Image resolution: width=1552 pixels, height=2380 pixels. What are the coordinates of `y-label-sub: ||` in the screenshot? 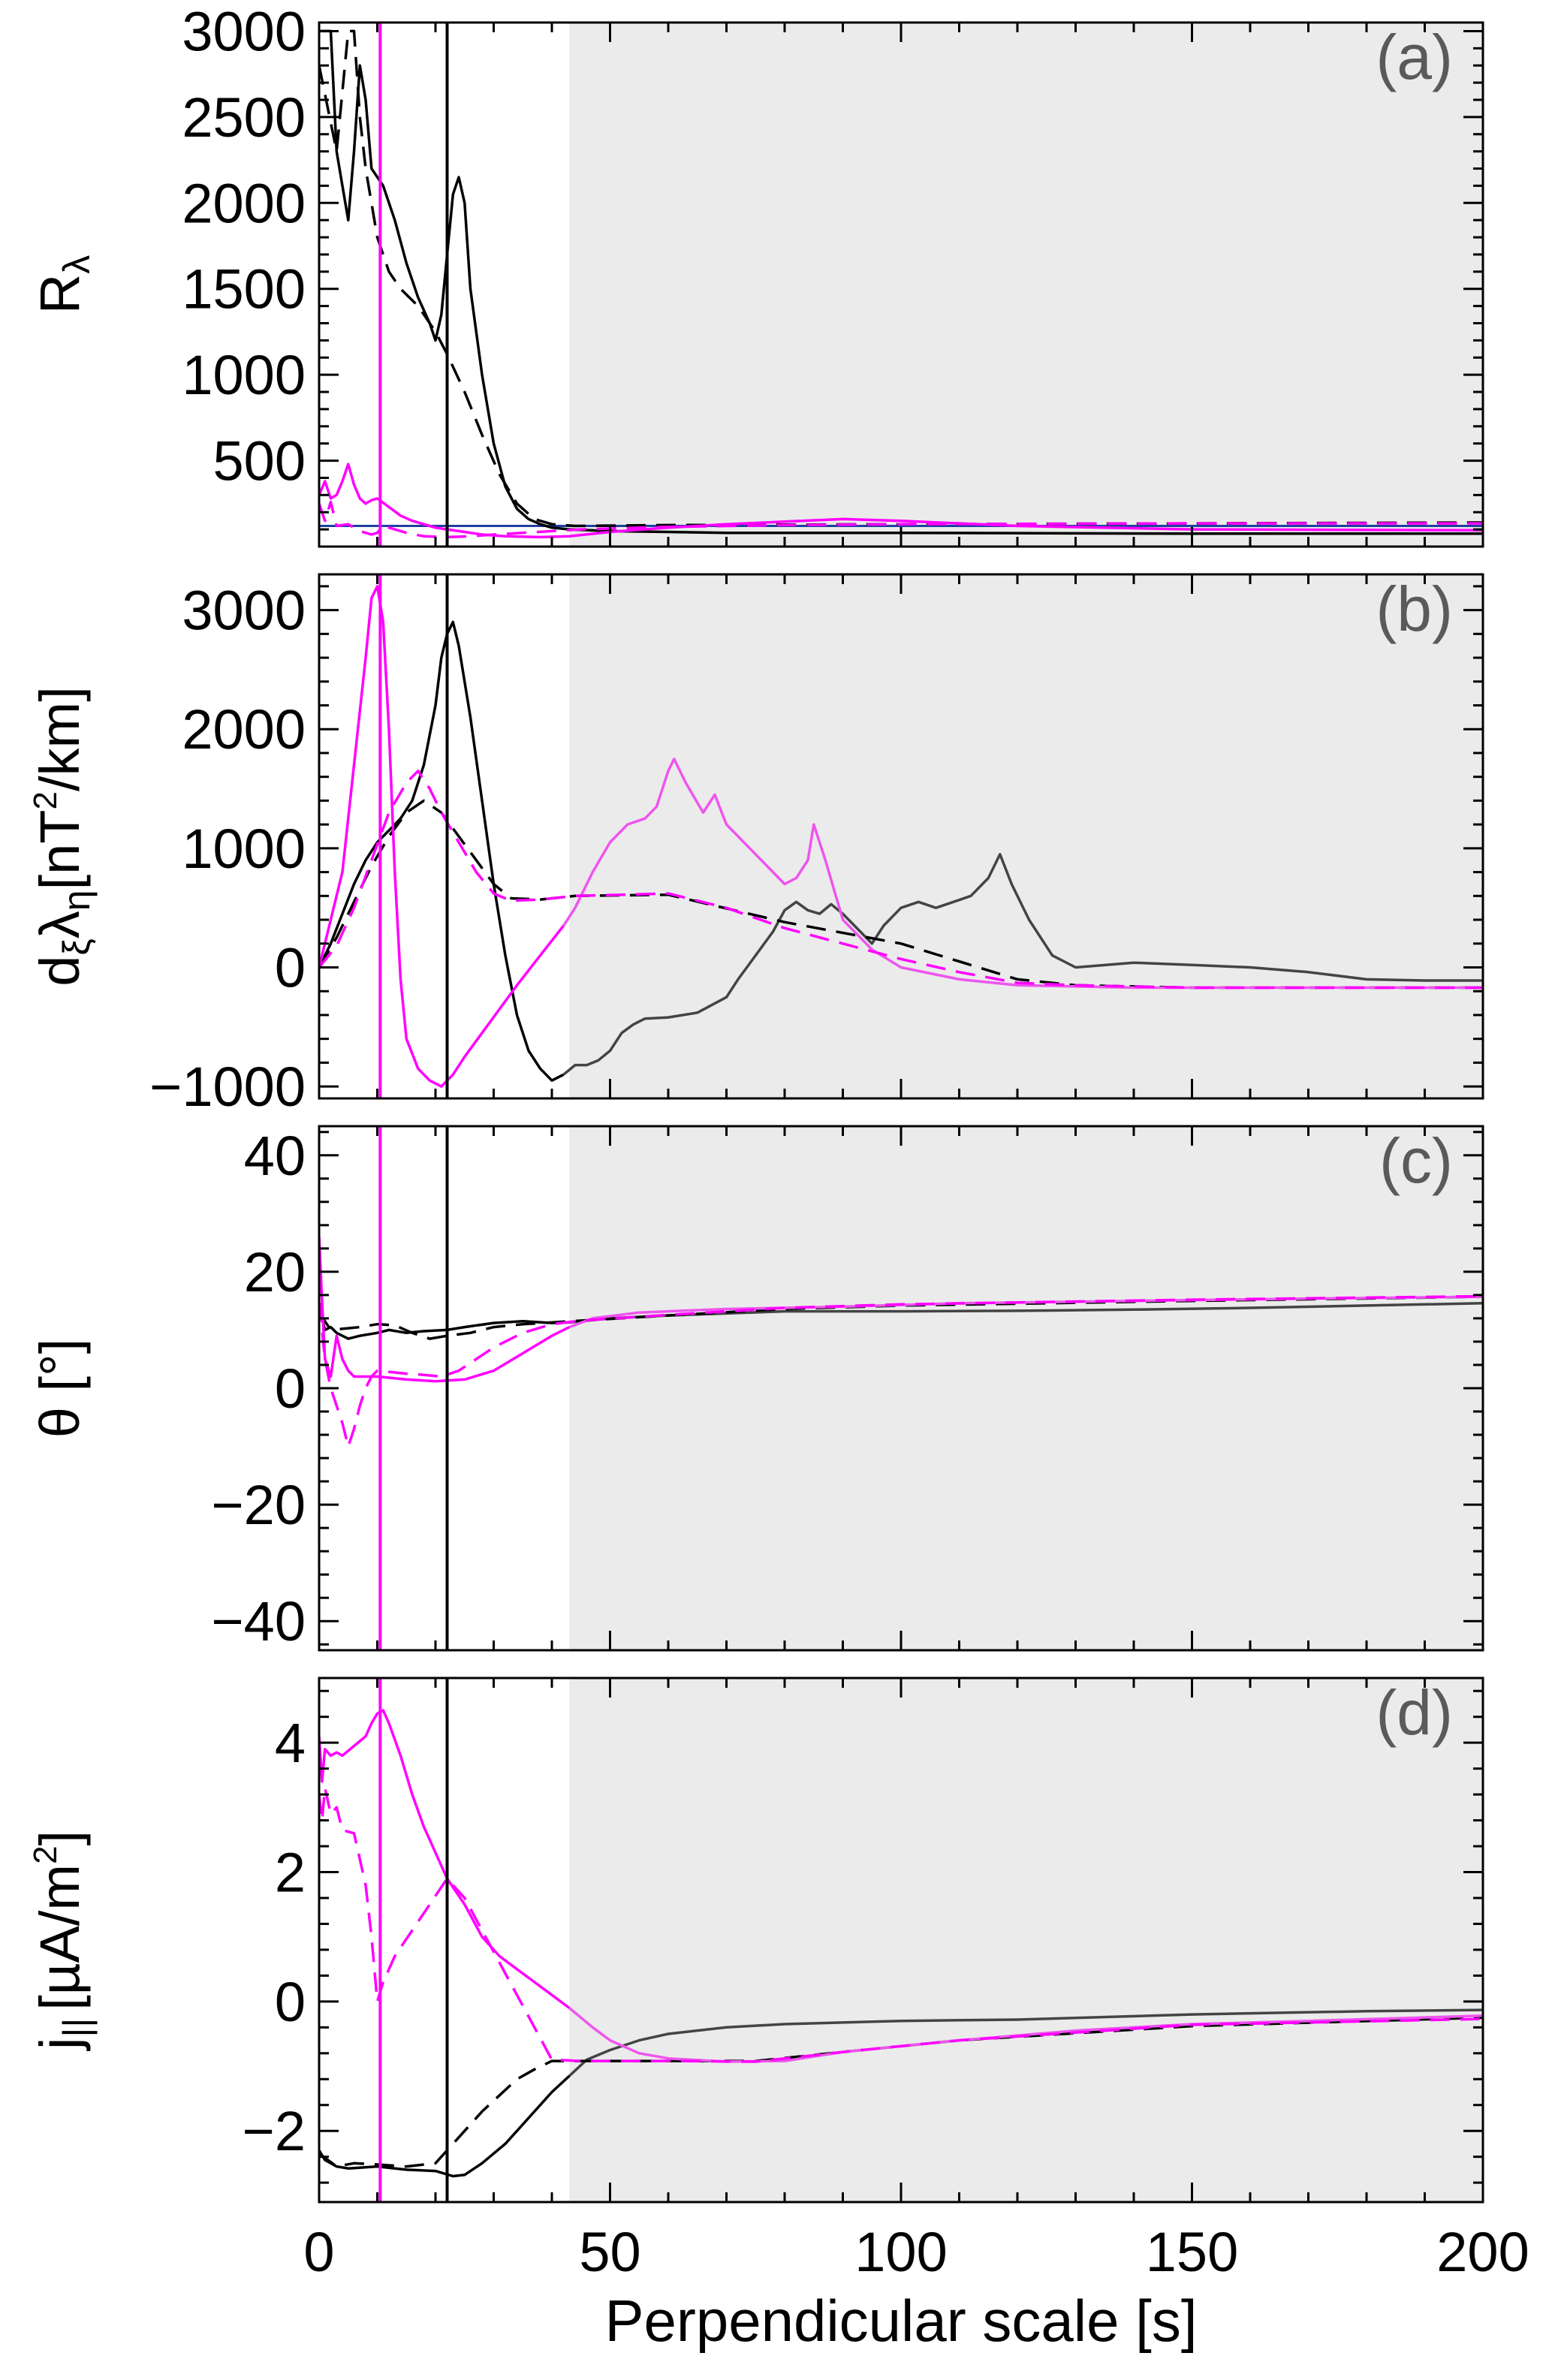 It's located at (77, 2028).